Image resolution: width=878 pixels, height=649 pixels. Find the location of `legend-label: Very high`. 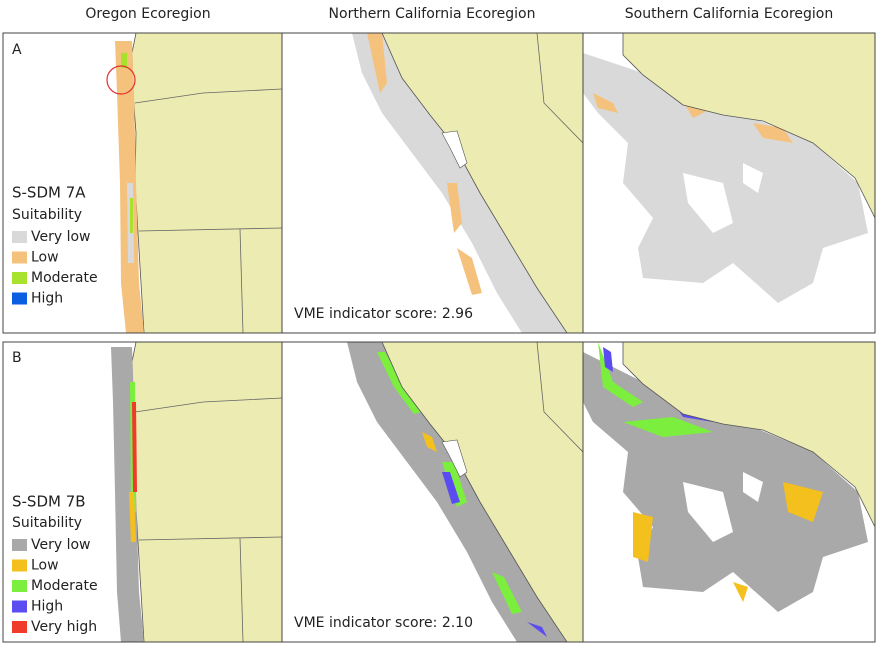

legend-label: Very high is located at coordinates (64, 627).